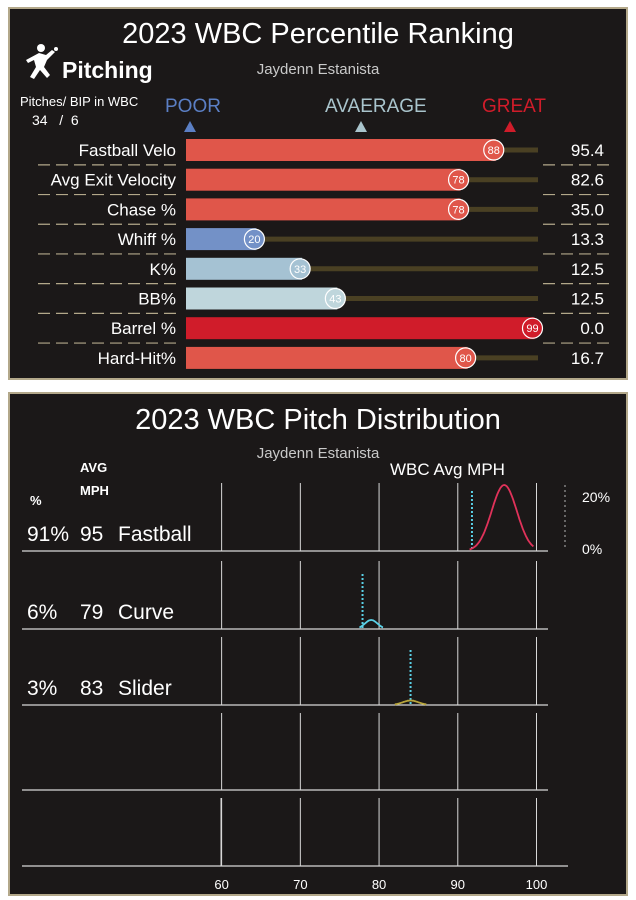  I want to click on percentile-value-label: 33, so click(300, 270).